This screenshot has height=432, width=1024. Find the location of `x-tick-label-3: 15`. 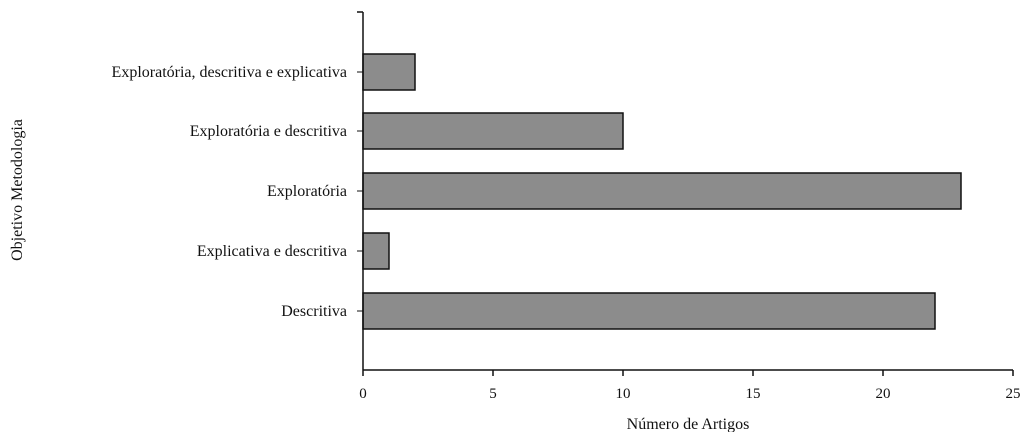

x-tick-label-3: 15 is located at coordinates (753, 394).